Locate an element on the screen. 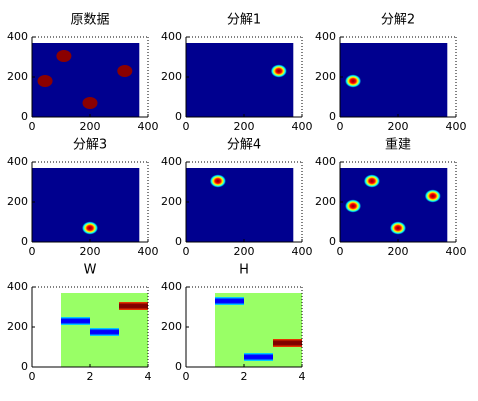 The image size is (478, 401). subplot-title: 分解1 is located at coordinates (244, 20).